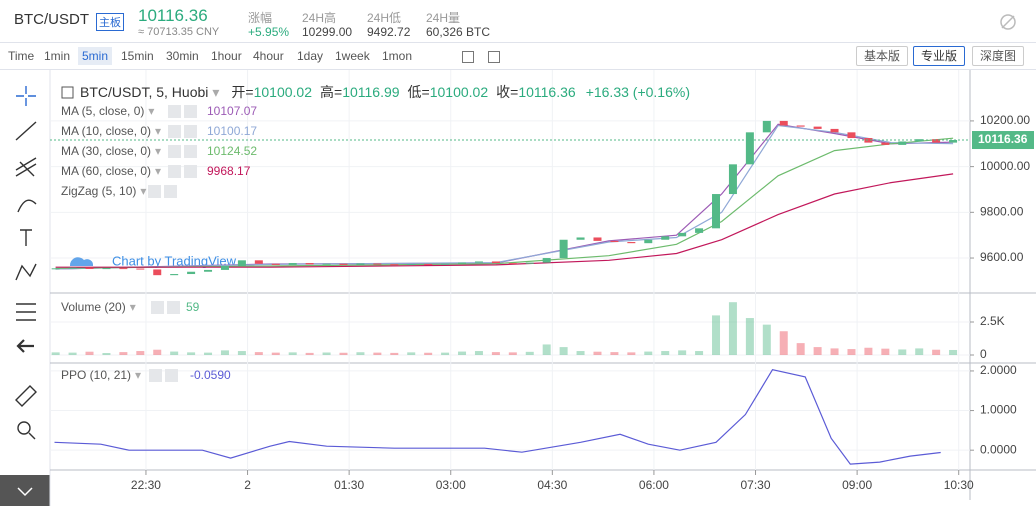 Image resolution: width=1036 pixels, height=506 pixels. I want to click on stat-label: 24H低, so click(384, 18).